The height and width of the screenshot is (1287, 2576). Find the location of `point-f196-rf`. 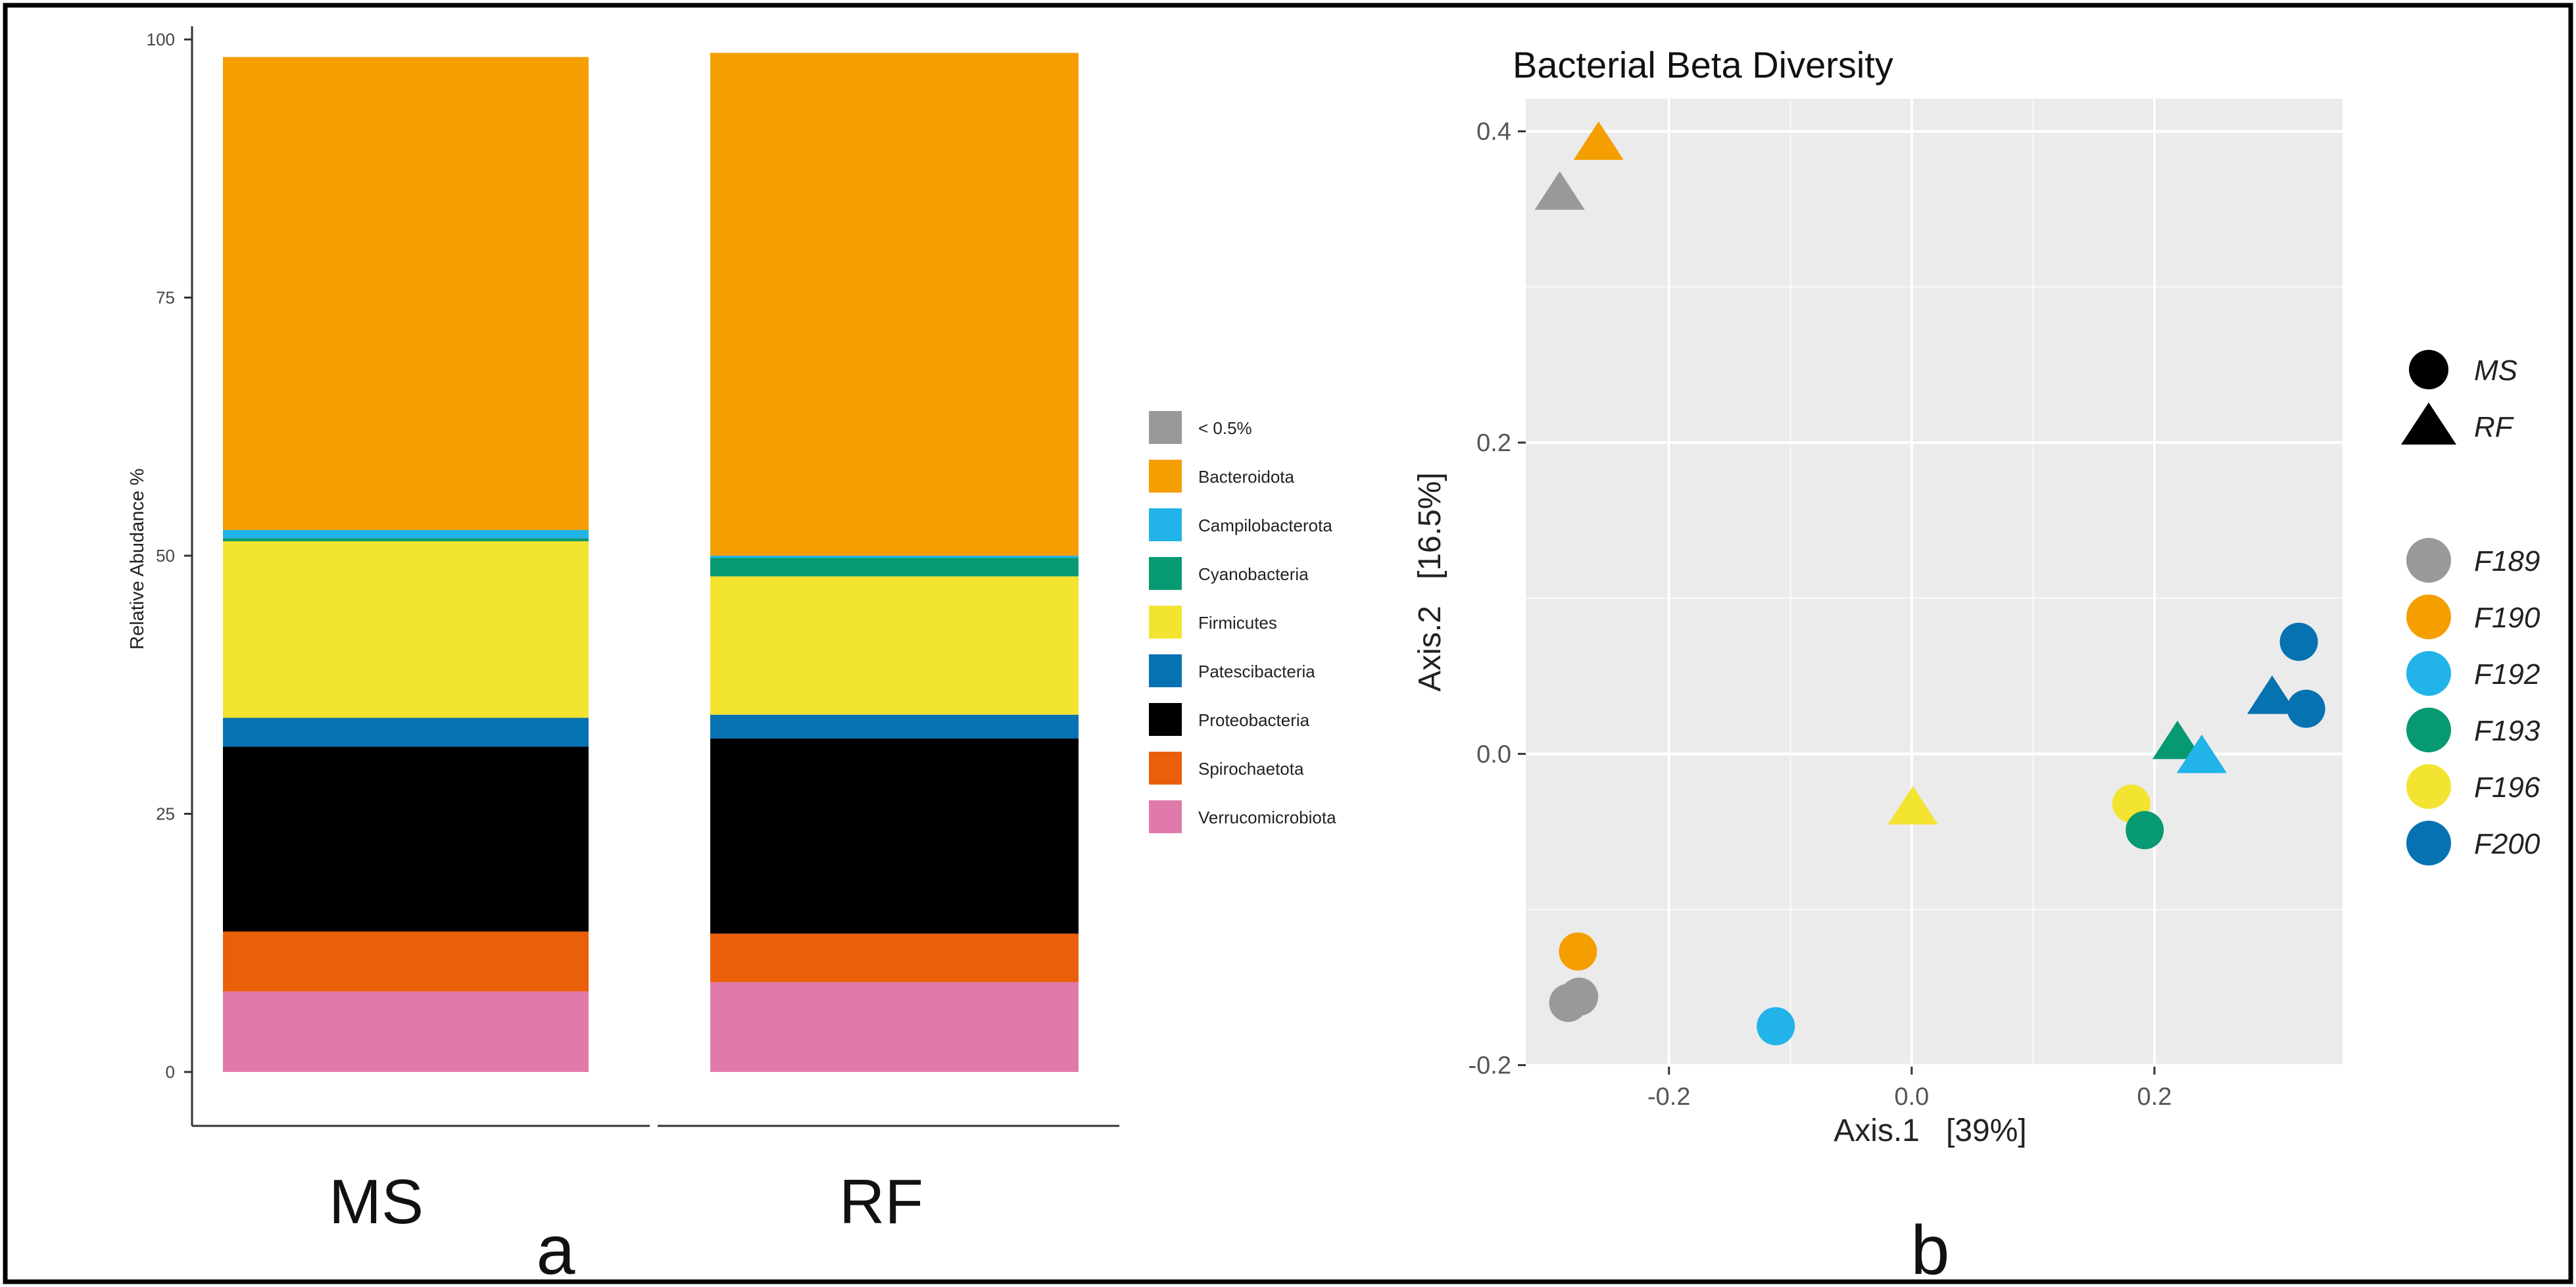

point-f196-rf is located at coordinates (1912, 806).